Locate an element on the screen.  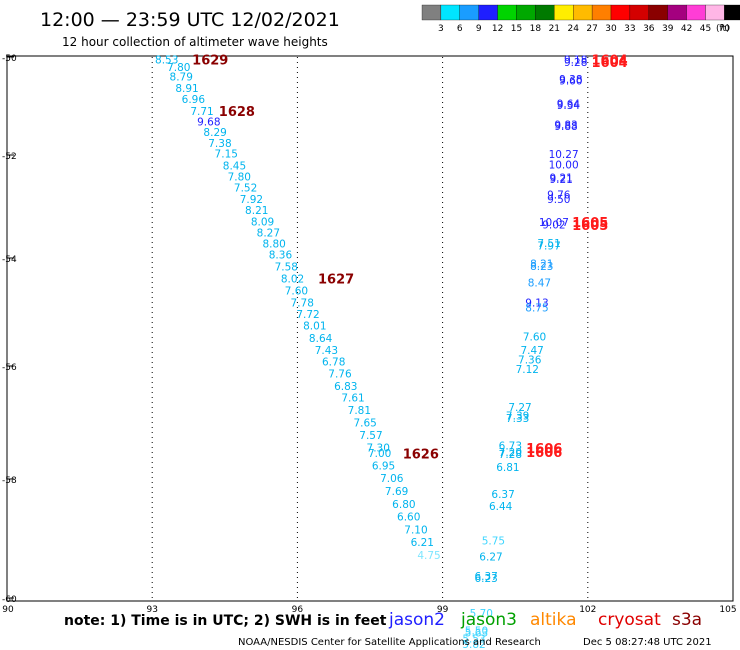
swh-value: 7.76 is located at coordinates (340, 374).